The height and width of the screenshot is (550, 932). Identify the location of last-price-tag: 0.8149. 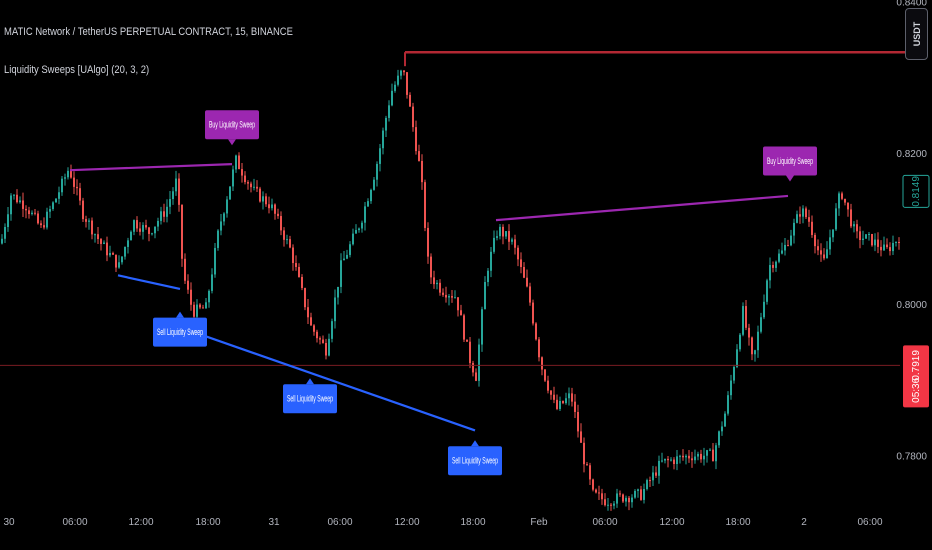
(916, 191).